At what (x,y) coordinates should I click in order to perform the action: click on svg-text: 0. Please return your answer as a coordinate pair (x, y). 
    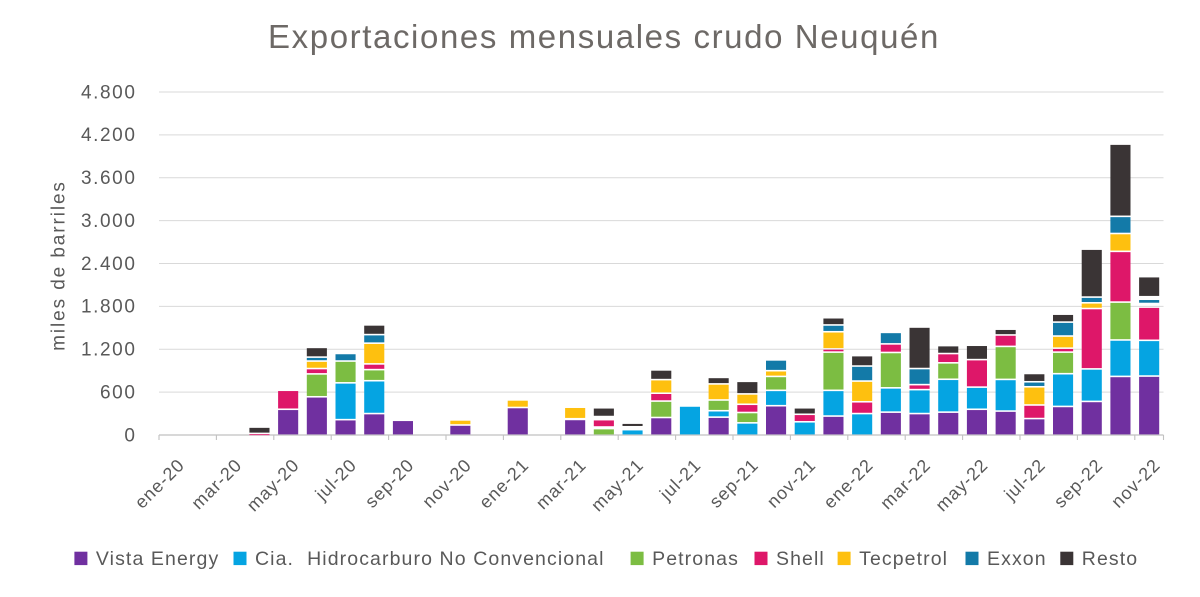
    Looking at the image, I should click on (130, 435).